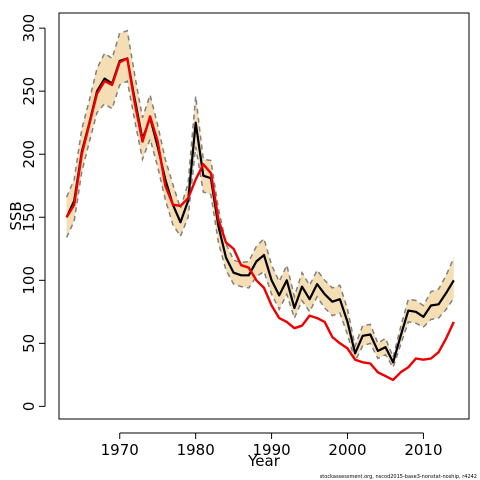 Image resolution: width=480 pixels, height=480 pixels. I want to click on y-tick-label: 200, so click(29, 154).